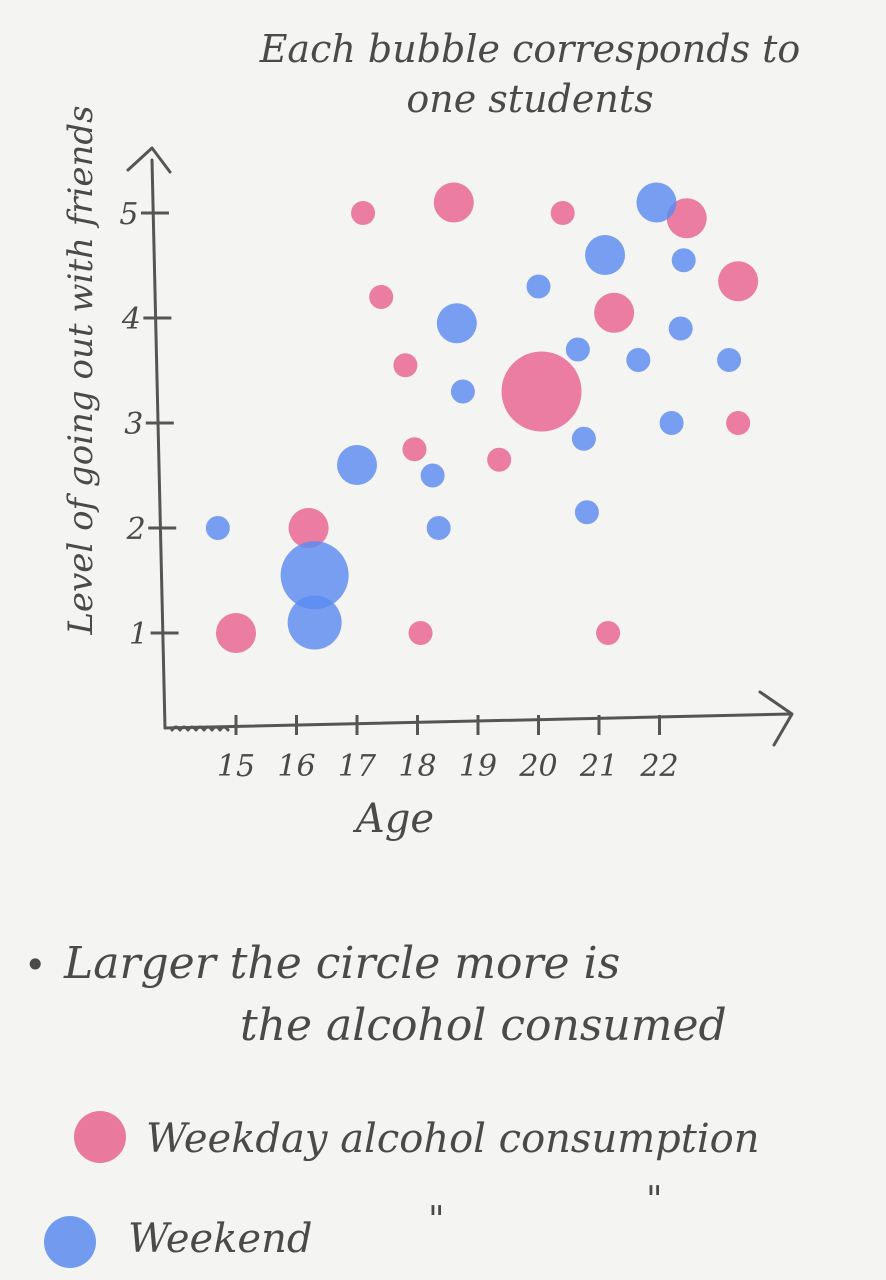  Describe the element at coordinates (70, 1242) in the screenshot. I see `legend-weekend-swatch` at that location.